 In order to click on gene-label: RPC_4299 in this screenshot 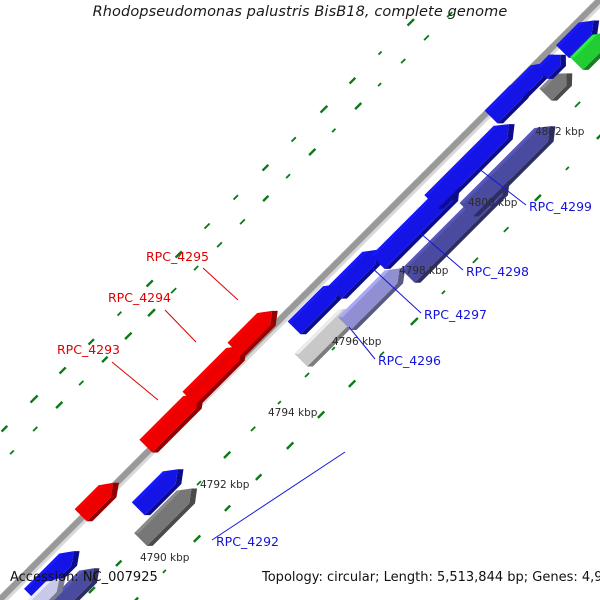, I will do `click(560, 206)`.